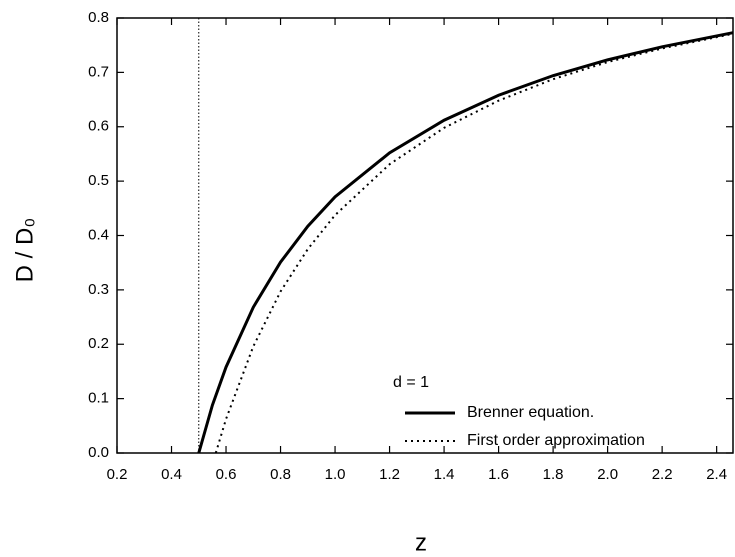  Describe the element at coordinates (98, 180) in the screenshot. I see `y-tick-label: 0.5` at that location.